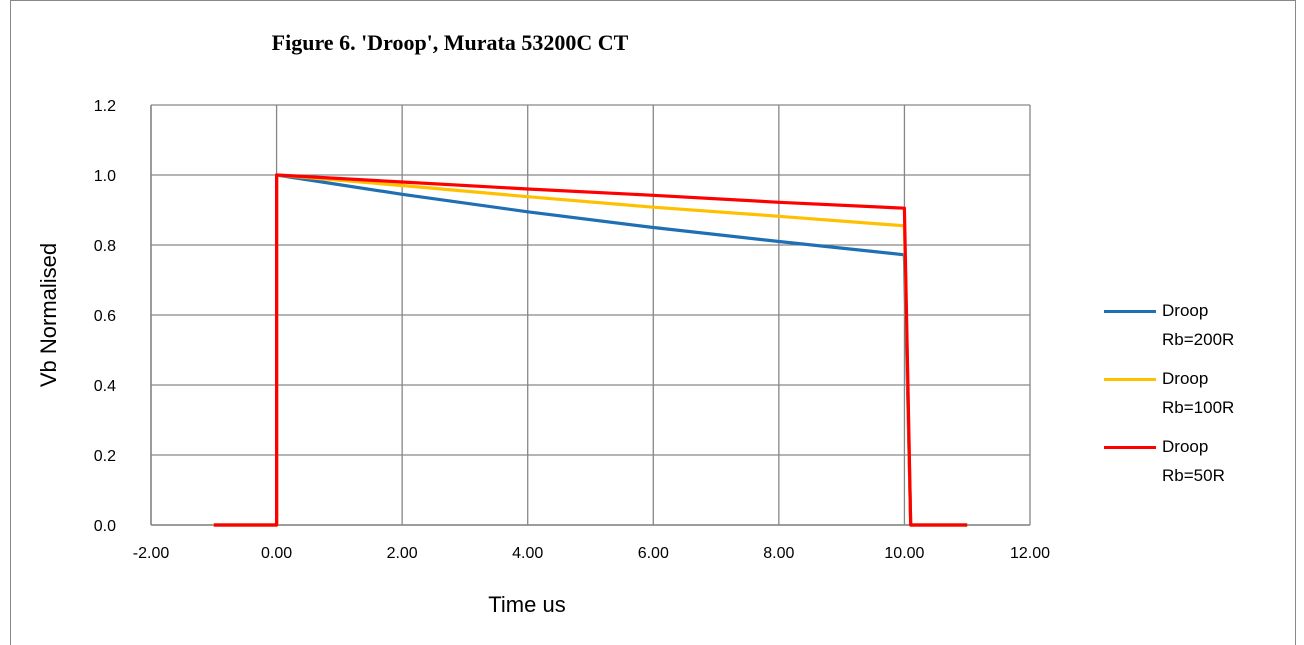  Describe the element at coordinates (105, 526) in the screenshot. I see `y-tick-label: 0.0` at that location.